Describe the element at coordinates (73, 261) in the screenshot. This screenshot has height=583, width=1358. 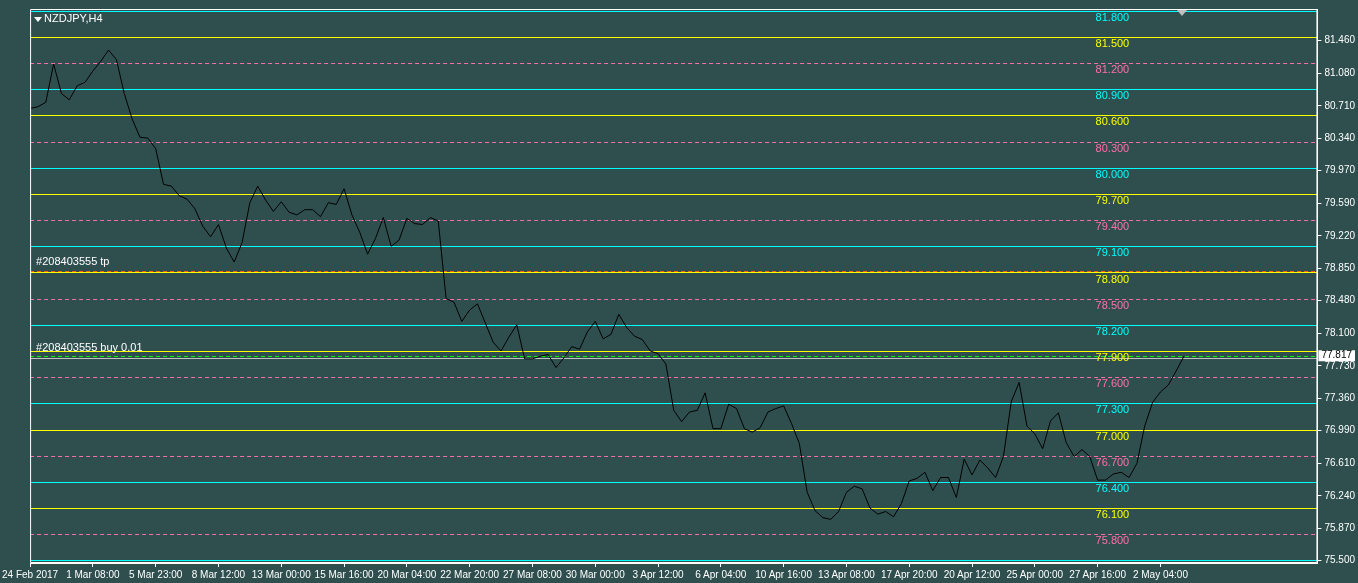
I see `annotation: #208403555 tp` at that location.